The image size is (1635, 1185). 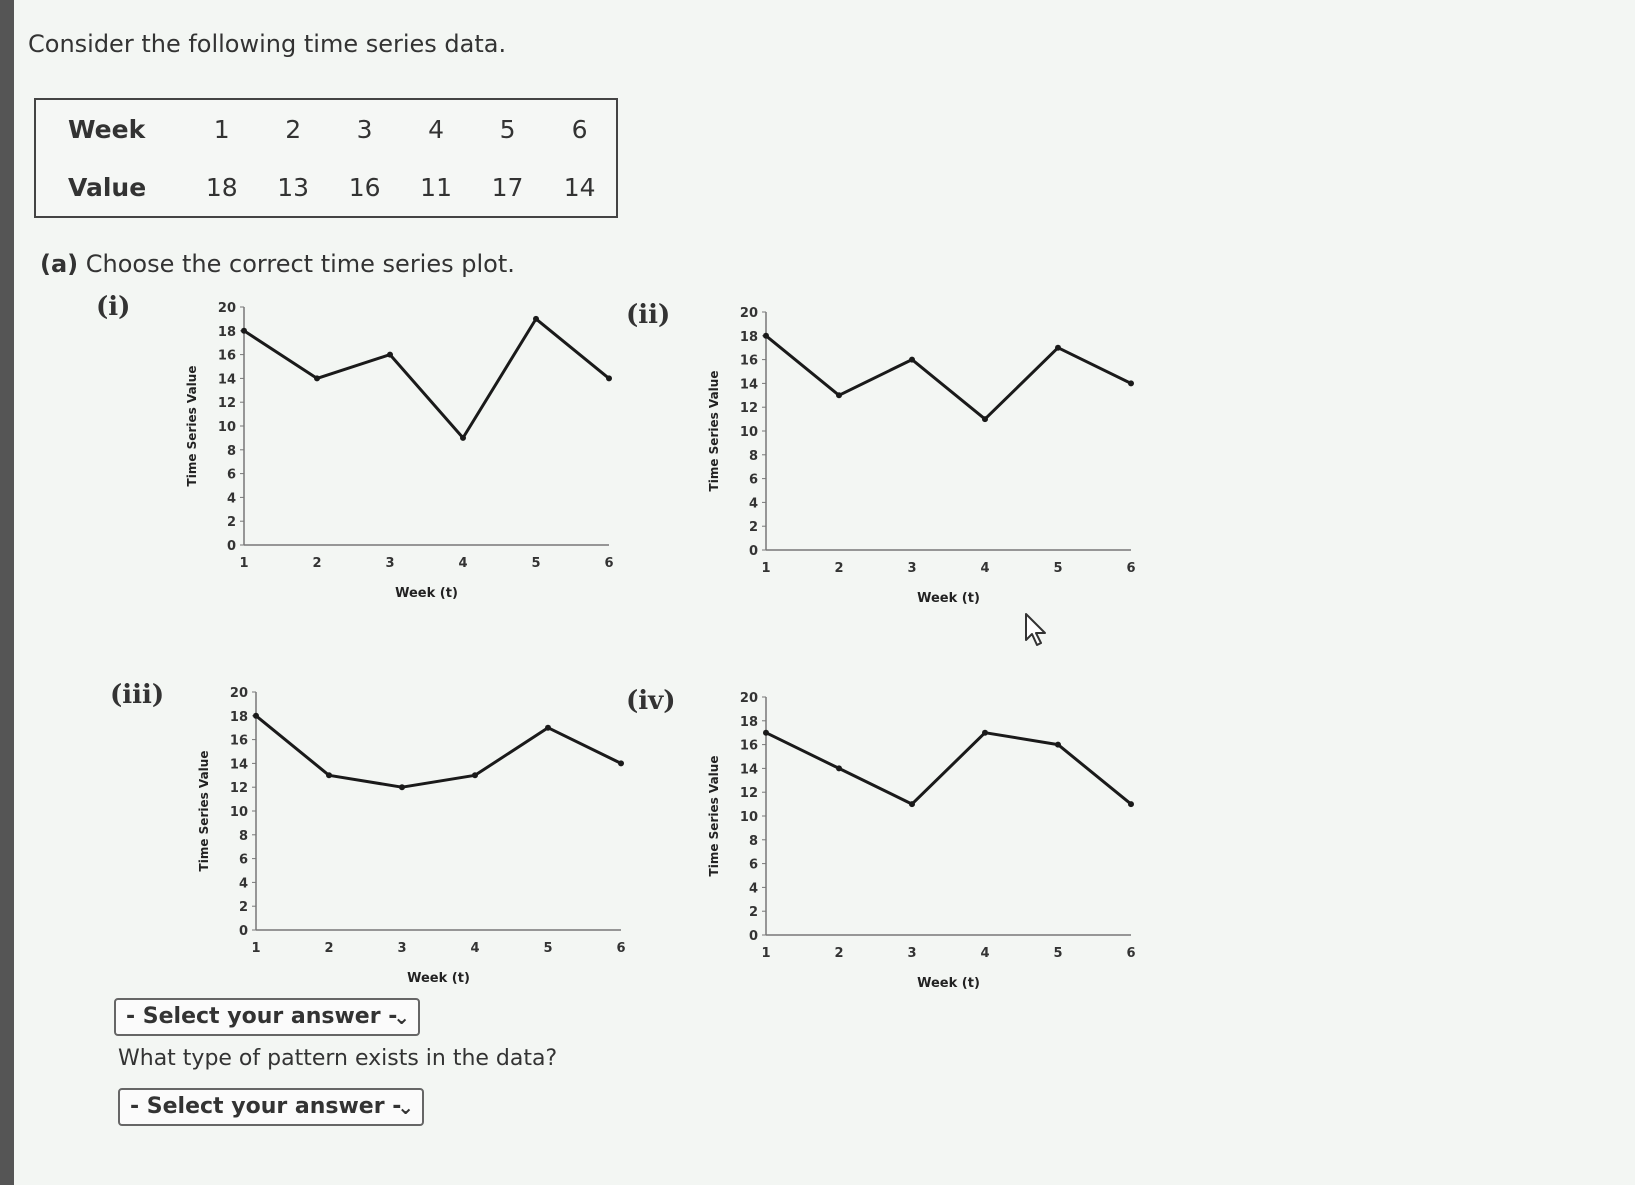 What do you see at coordinates (648, 315) in the screenshot?
I see `option-label-ii: (ii)` at bounding box center [648, 315].